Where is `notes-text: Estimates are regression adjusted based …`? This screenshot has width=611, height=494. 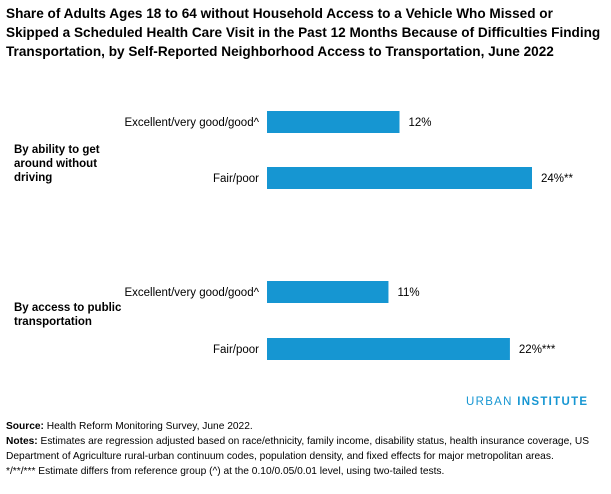 notes-text: Estimates are regression adjusted based … is located at coordinates (298, 449).